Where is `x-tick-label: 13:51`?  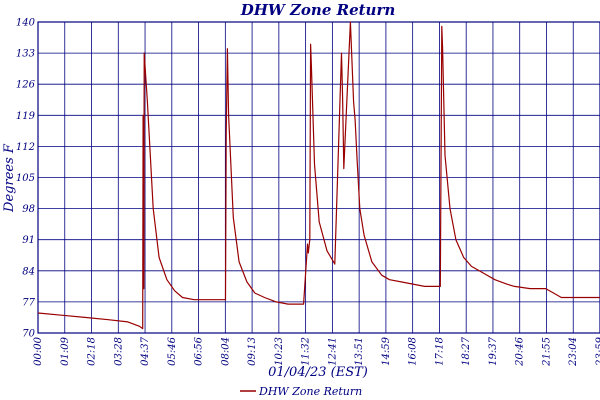 x-tick-label: 13:51 is located at coordinates (359, 351).